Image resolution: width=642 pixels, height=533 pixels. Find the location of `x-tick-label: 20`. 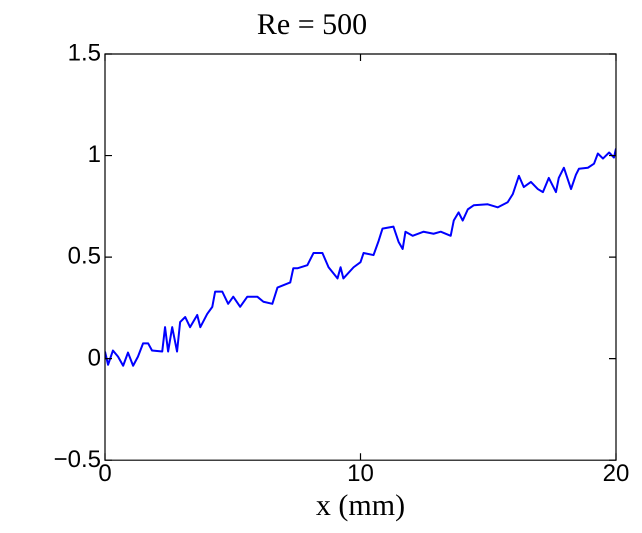

x-tick-label: 20 is located at coordinates (616, 474).